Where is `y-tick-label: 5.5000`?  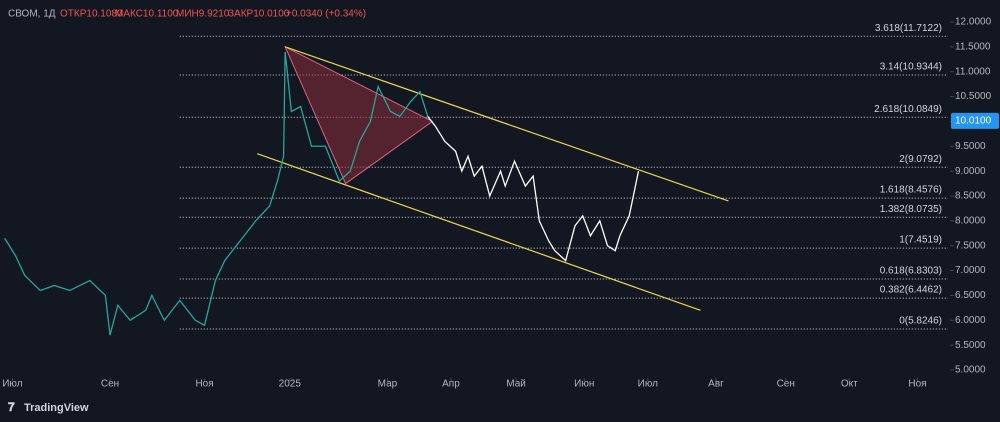 y-tick-label: 5.5000 is located at coordinates (970, 345).